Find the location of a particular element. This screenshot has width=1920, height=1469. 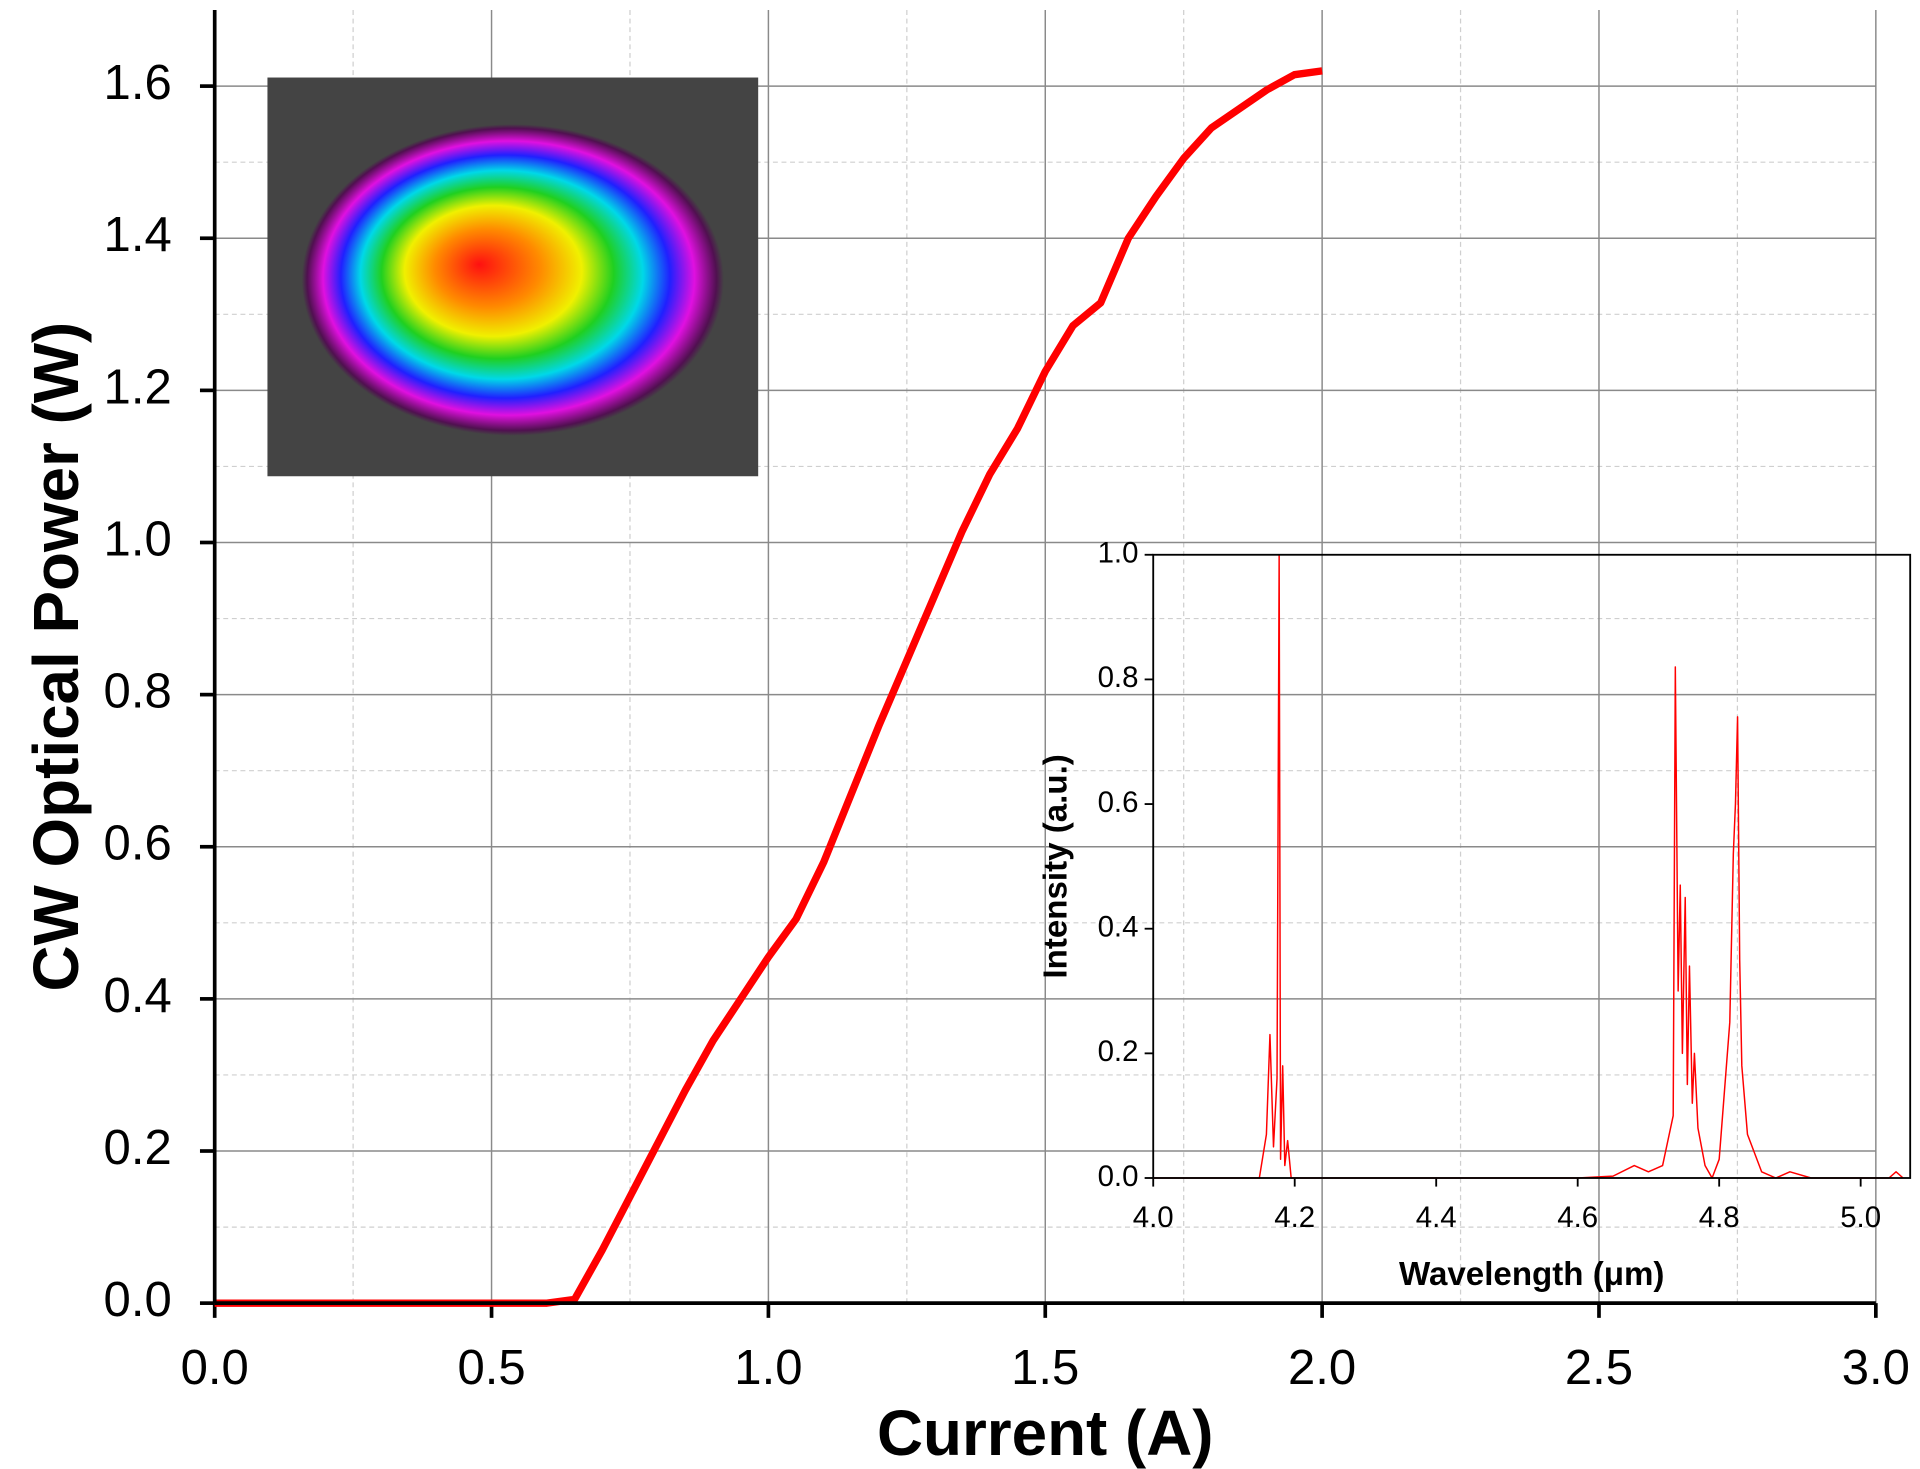

x-tick-label: 0.0 is located at coordinates (215, 1368).